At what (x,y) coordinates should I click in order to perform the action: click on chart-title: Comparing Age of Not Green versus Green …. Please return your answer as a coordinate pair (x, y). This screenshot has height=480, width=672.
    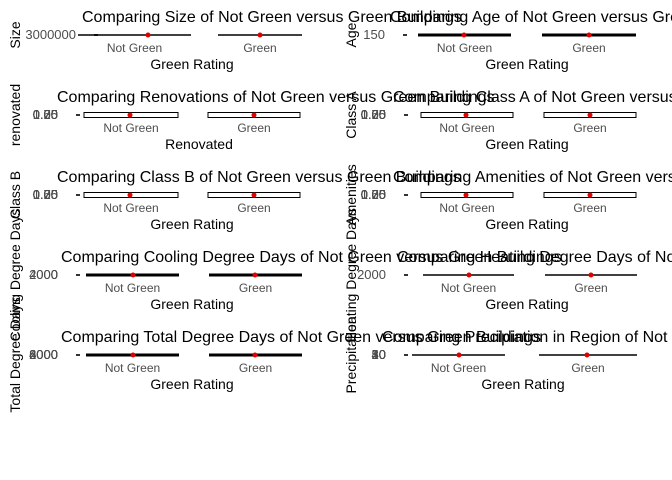
    Looking at the image, I should click on (531, 17).